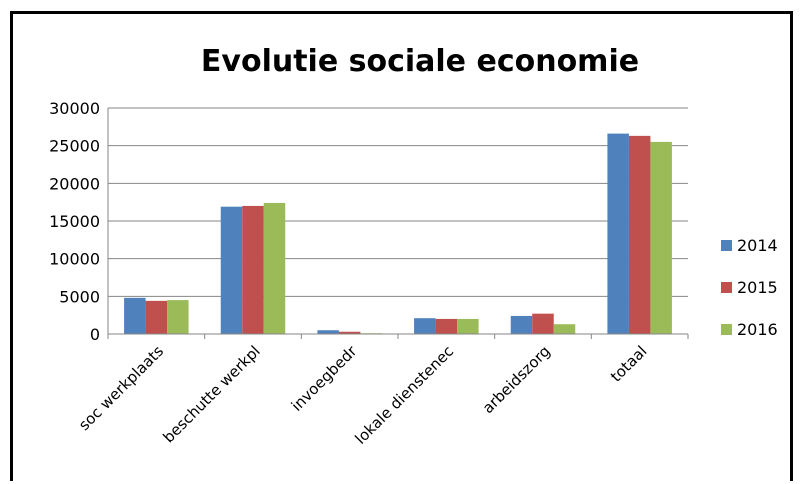 Image resolution: width=801 pixels, height=484 pixels. What do you see at coordinates (211, 394) in the screenshot?
I see `x-tick-label: beschutte werkpl` at bounding box center [211, 394].